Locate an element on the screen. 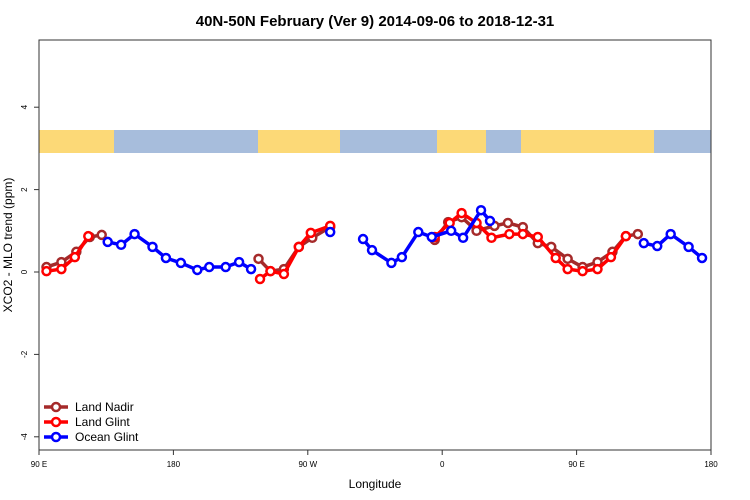 This screenshot has width=750, height=500. x-axis-label: Longitude is located at coordinates (375, 484).